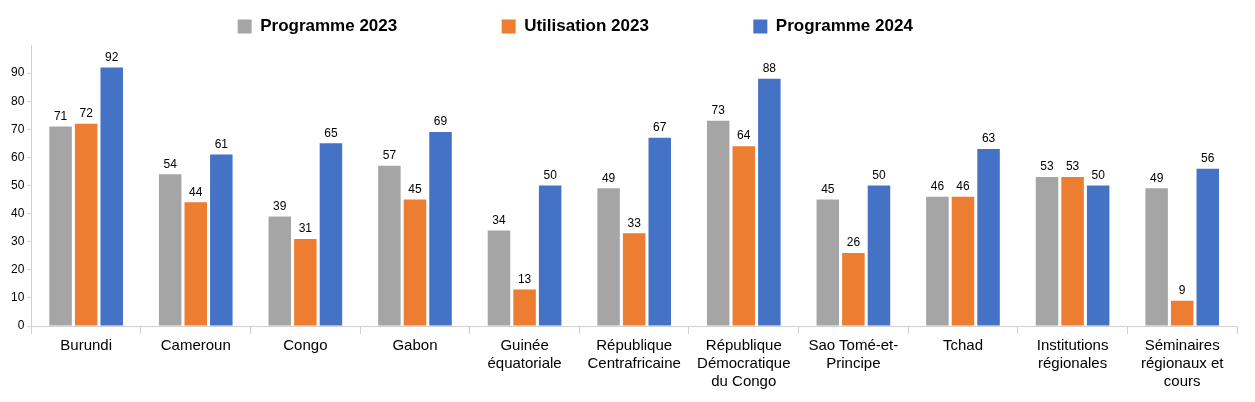 The width and height of the screenshot is (1255, 402). Describe the element at coordinates (112, 56) in the screenshot. I see `data-label: 92` at that location.